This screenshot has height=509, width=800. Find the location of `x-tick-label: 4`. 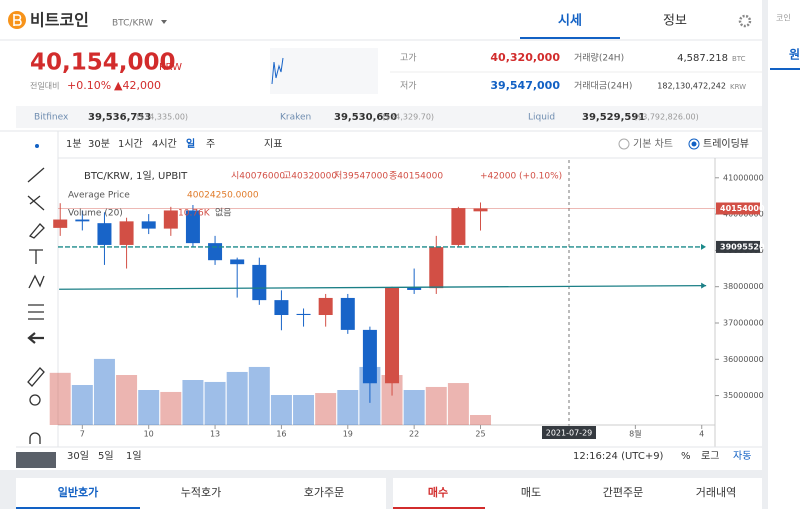

x-tick-label: 4 is located at coordinates (701, 434).